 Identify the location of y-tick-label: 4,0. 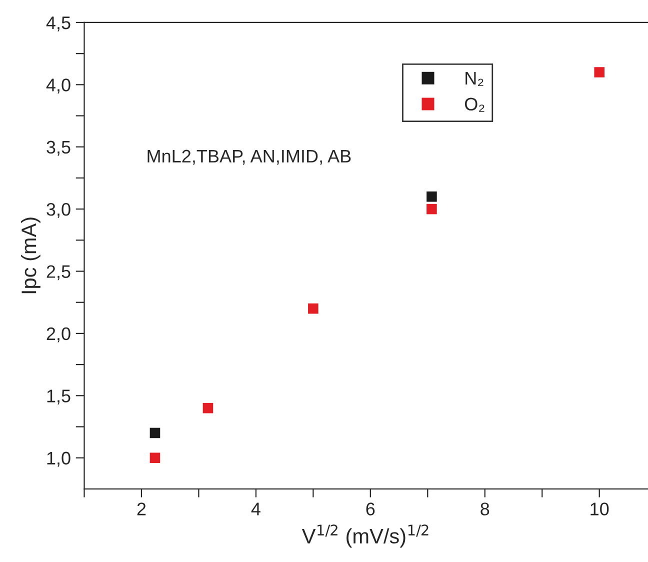
(58, 86).